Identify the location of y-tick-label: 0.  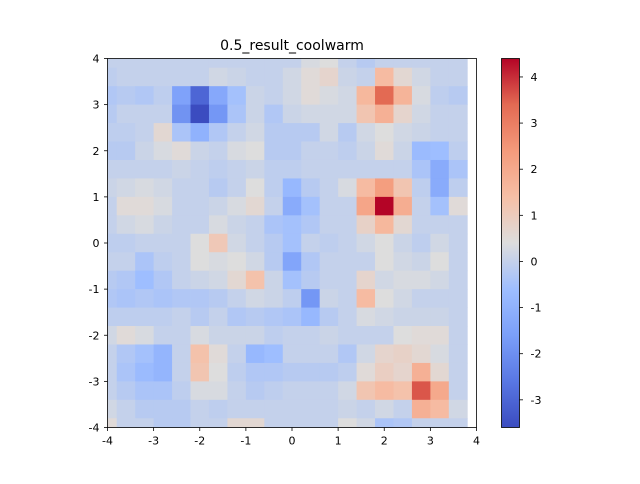
(96, 243).